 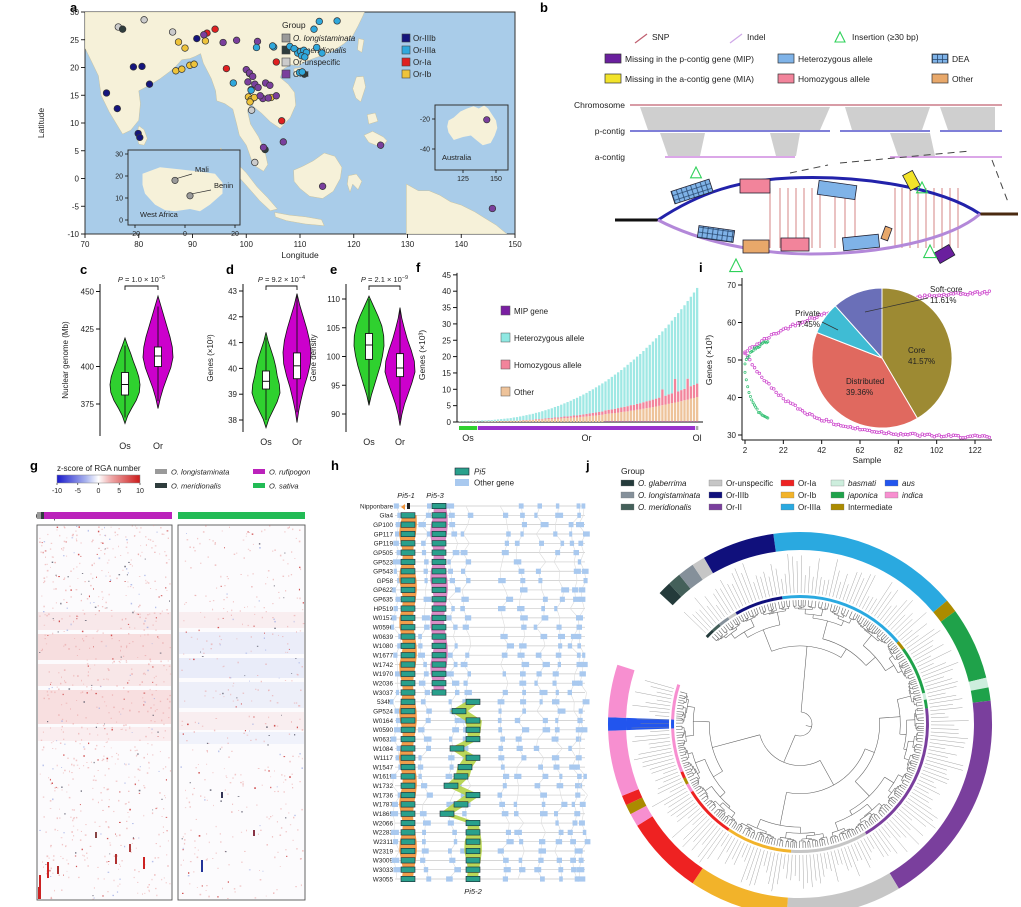 I want to click on svg-text: HP519, so click(x=383, y=609).